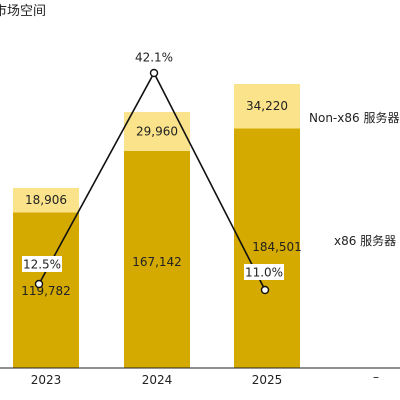 The image size is (400, 400). I want to click on growth-label-bg-2023, so click(42, 264).